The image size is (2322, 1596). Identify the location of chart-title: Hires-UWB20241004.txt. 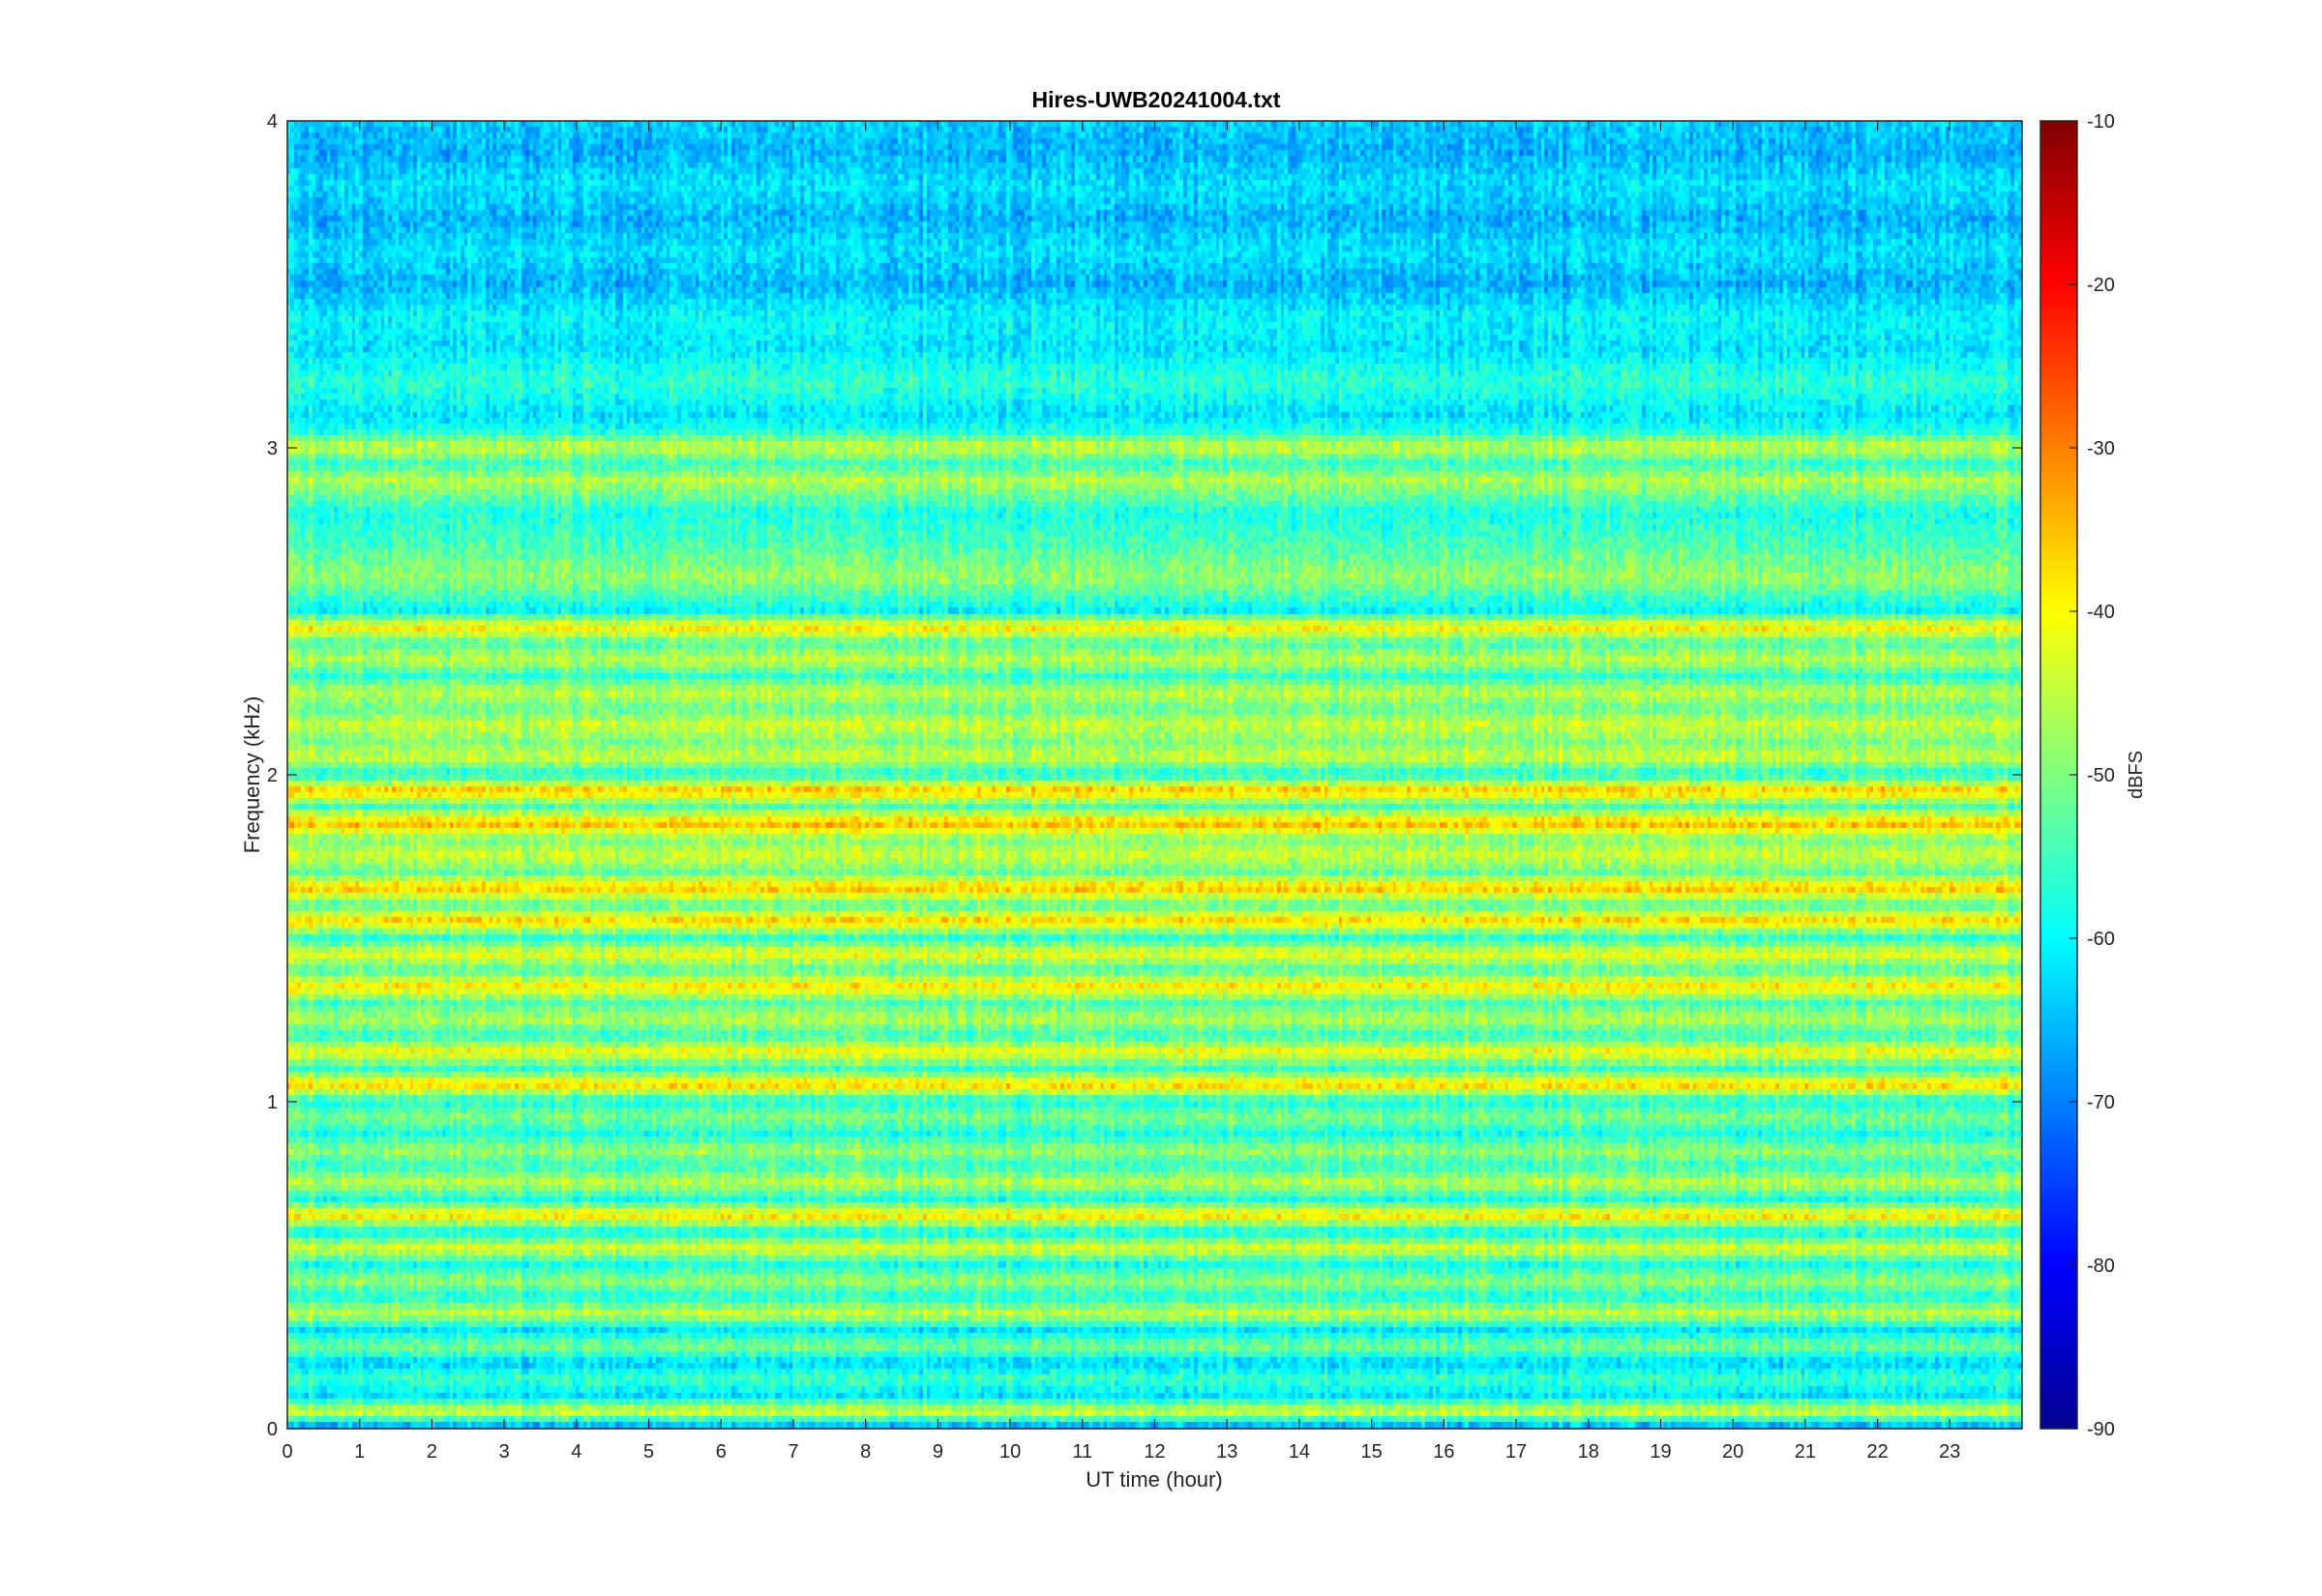
(1156, 99).